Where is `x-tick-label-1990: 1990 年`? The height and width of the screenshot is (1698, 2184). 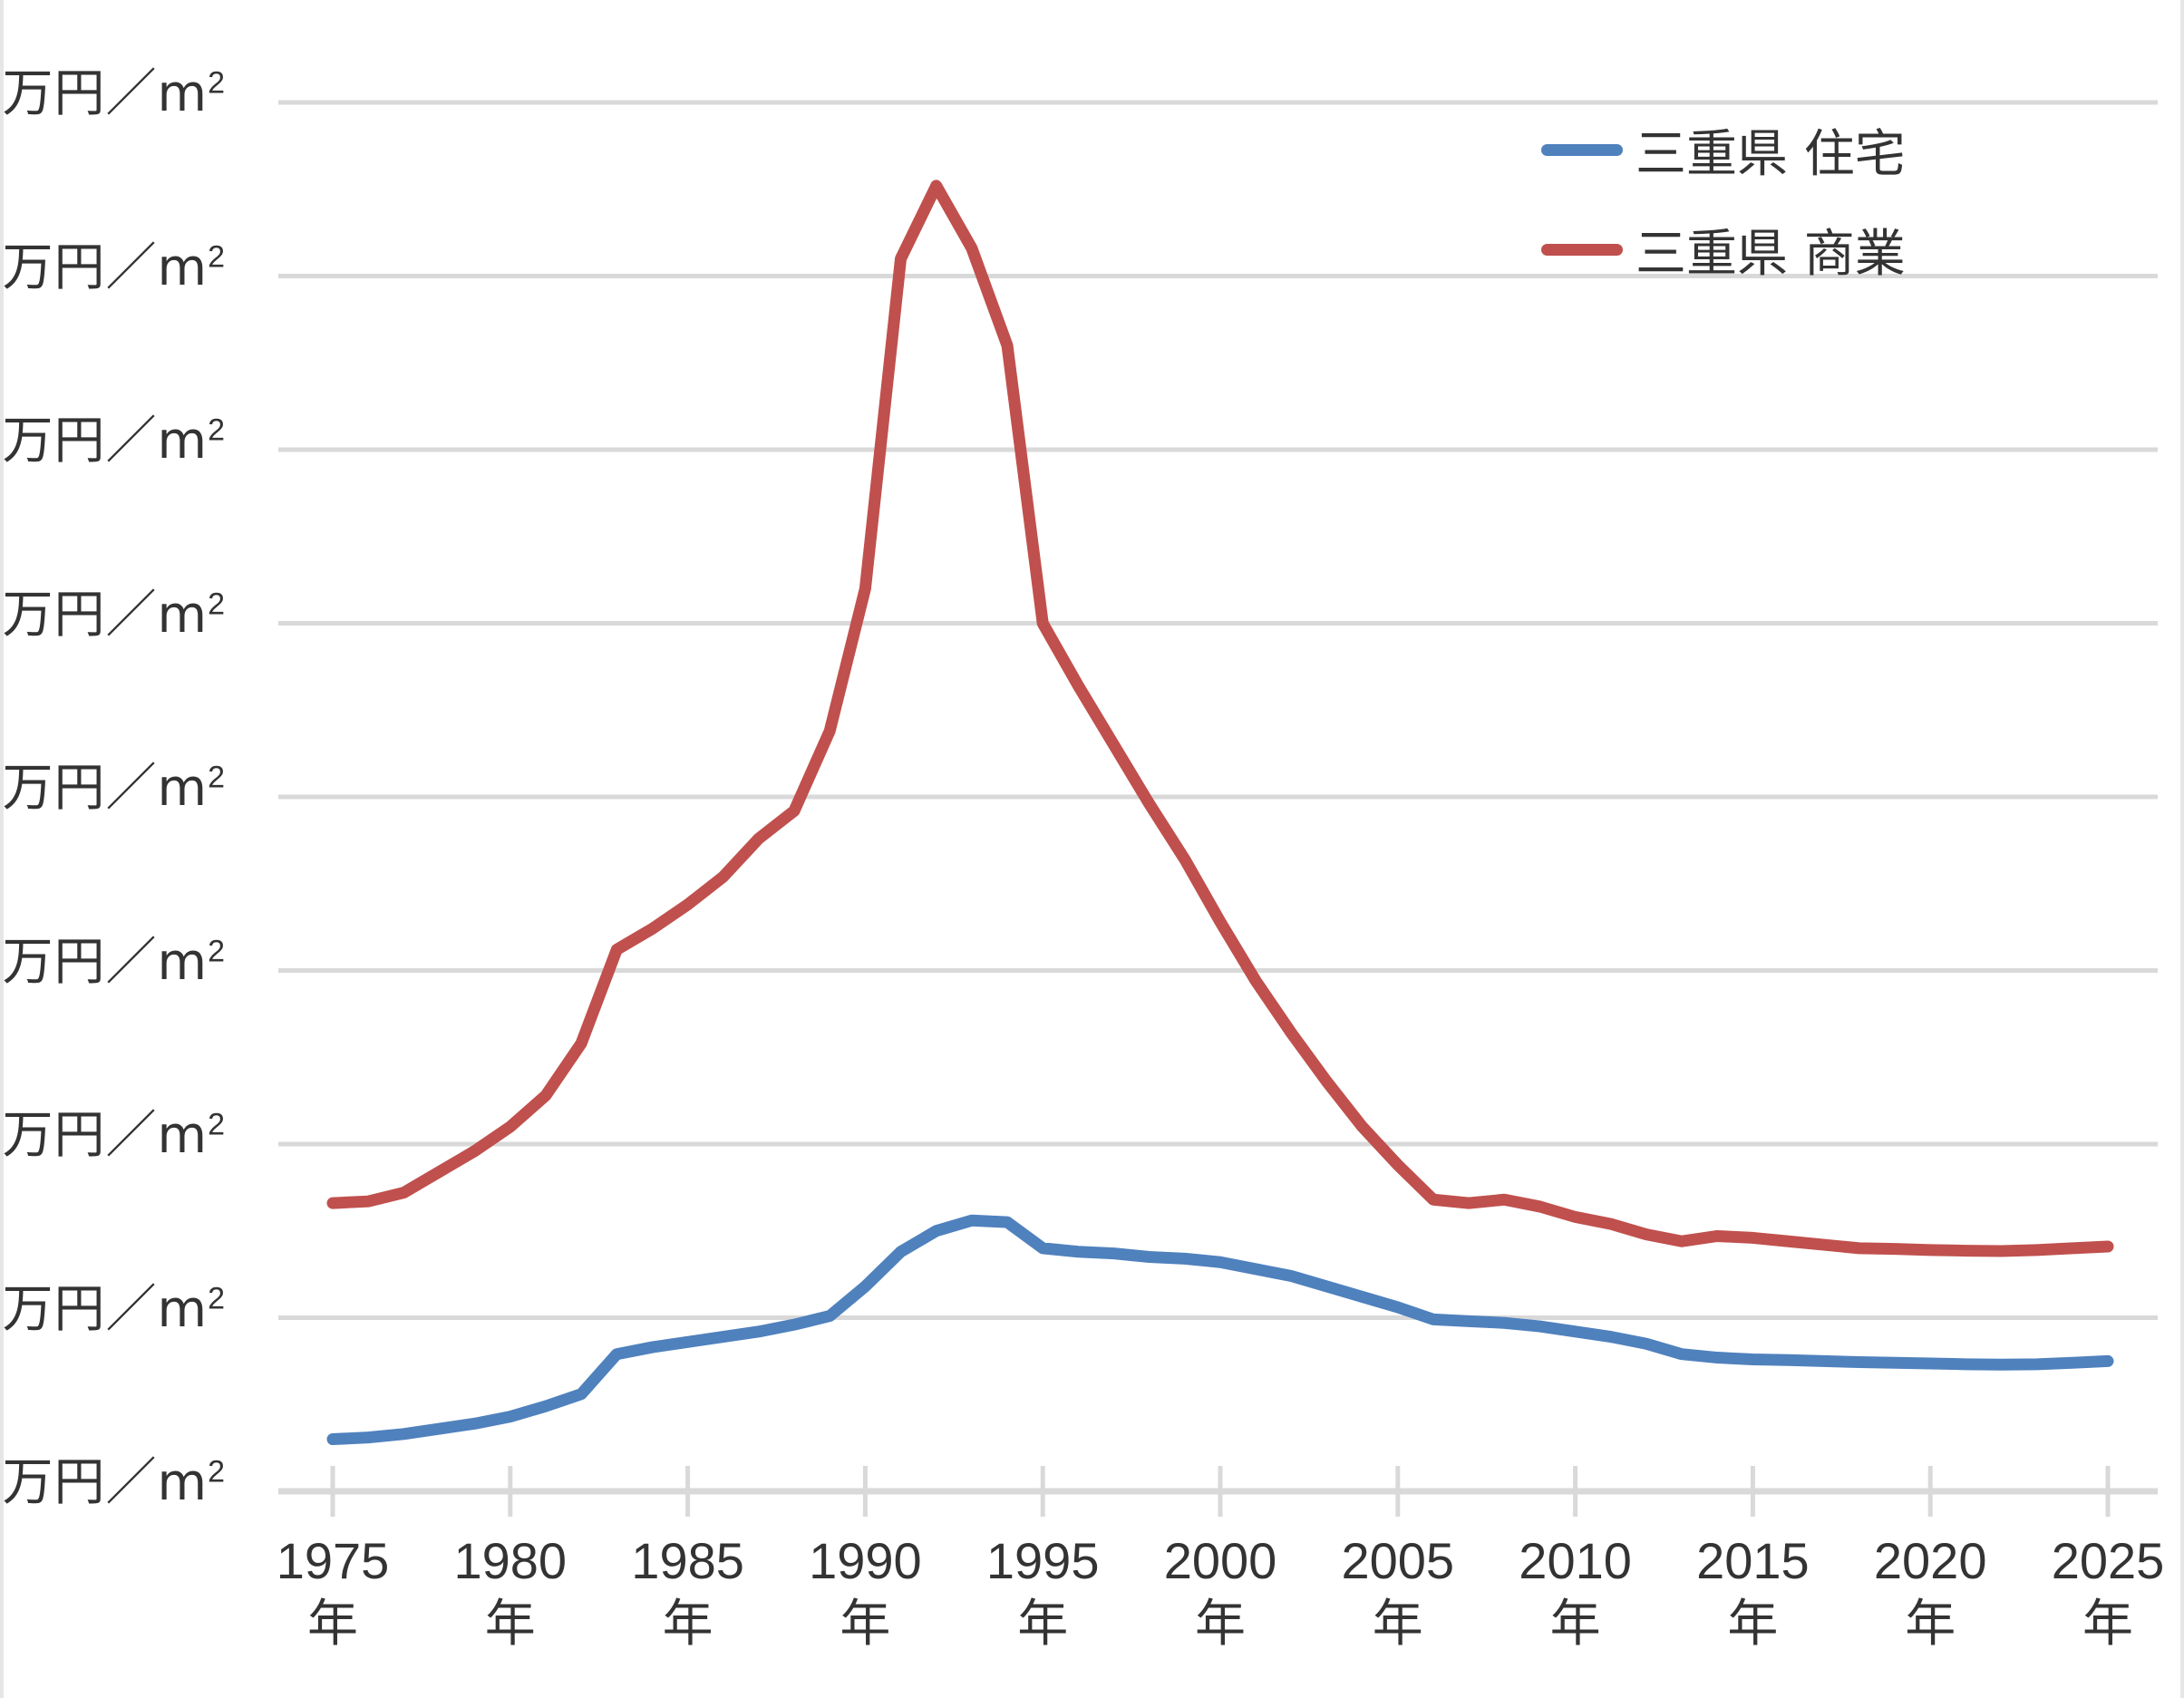 x-tick-label-1990: 1990 年 is located at coordinates (865, 1593).